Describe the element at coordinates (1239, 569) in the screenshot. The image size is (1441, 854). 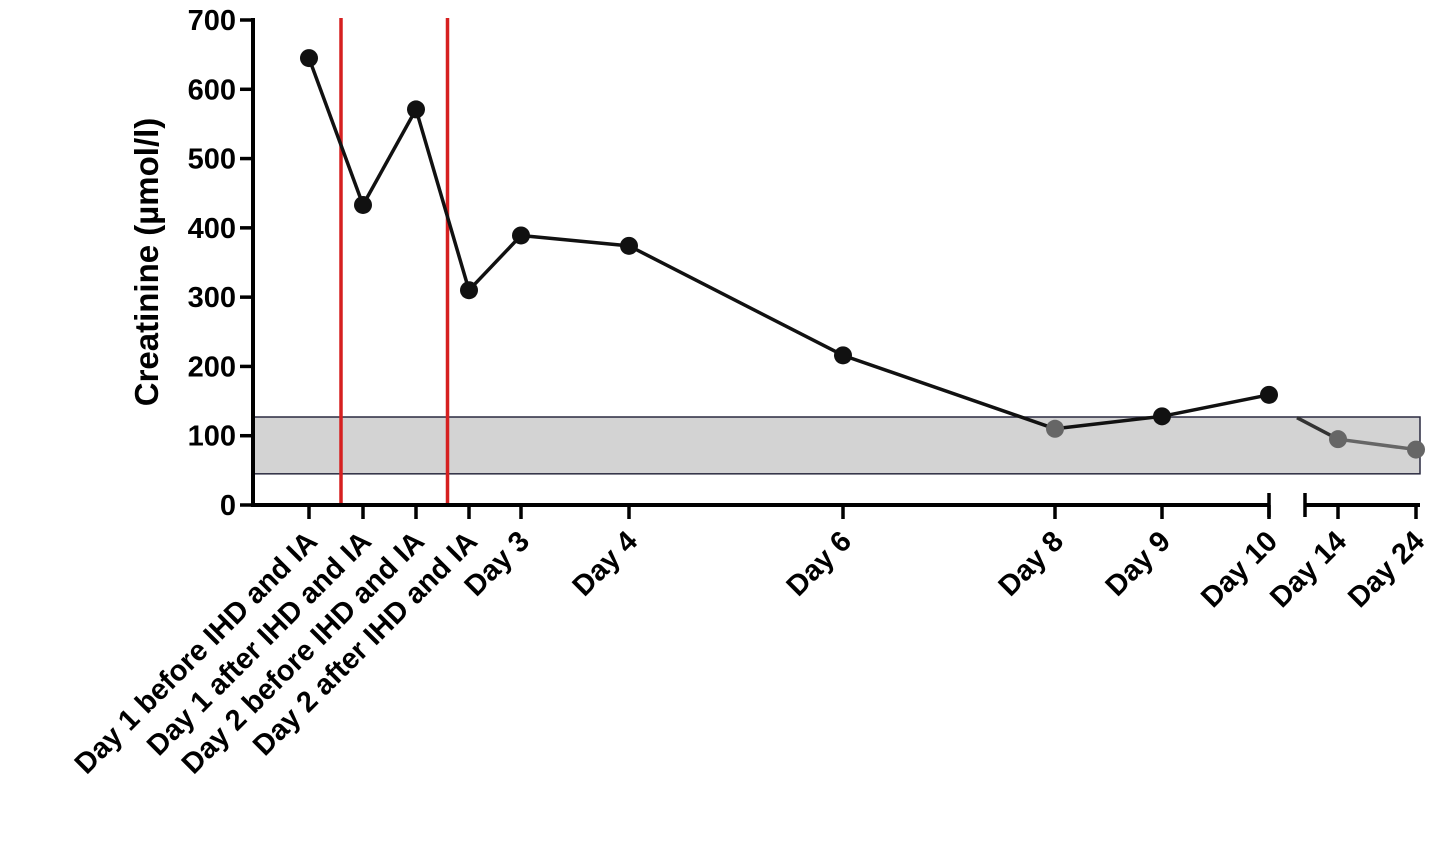
I see `x-tick-label-10: Day 10` at that location.